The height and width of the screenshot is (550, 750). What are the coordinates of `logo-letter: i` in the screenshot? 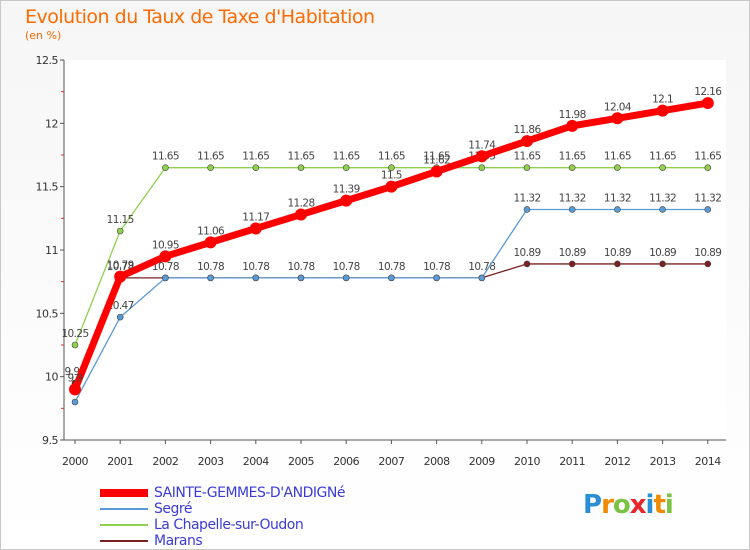 It's located at (650, 505).